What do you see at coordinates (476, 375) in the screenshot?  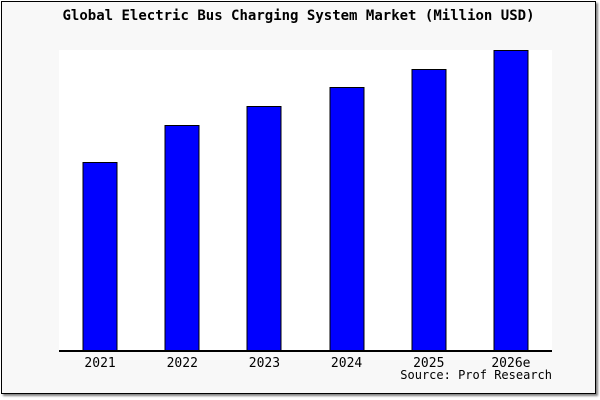 I see `source-credit: Source: Prof Research` at bounding box center [476, 375].